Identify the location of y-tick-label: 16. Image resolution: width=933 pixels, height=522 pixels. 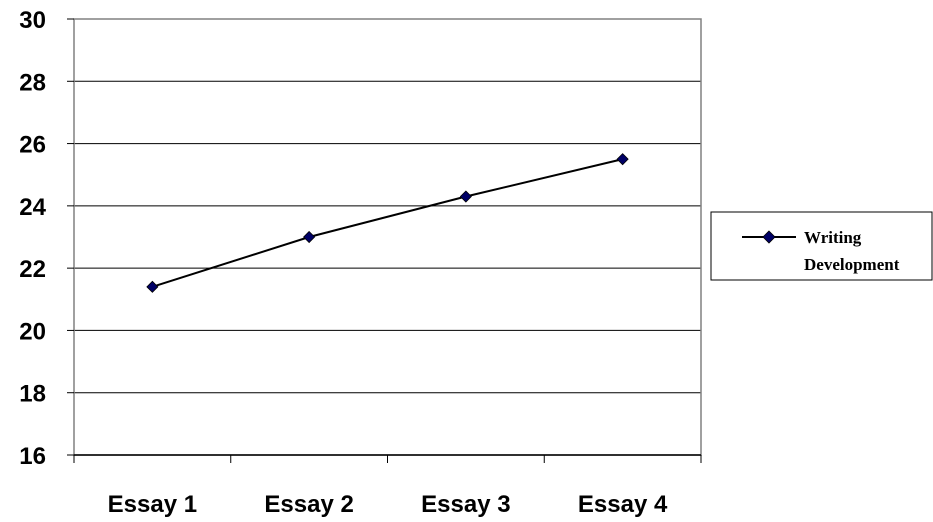
(32, 456).